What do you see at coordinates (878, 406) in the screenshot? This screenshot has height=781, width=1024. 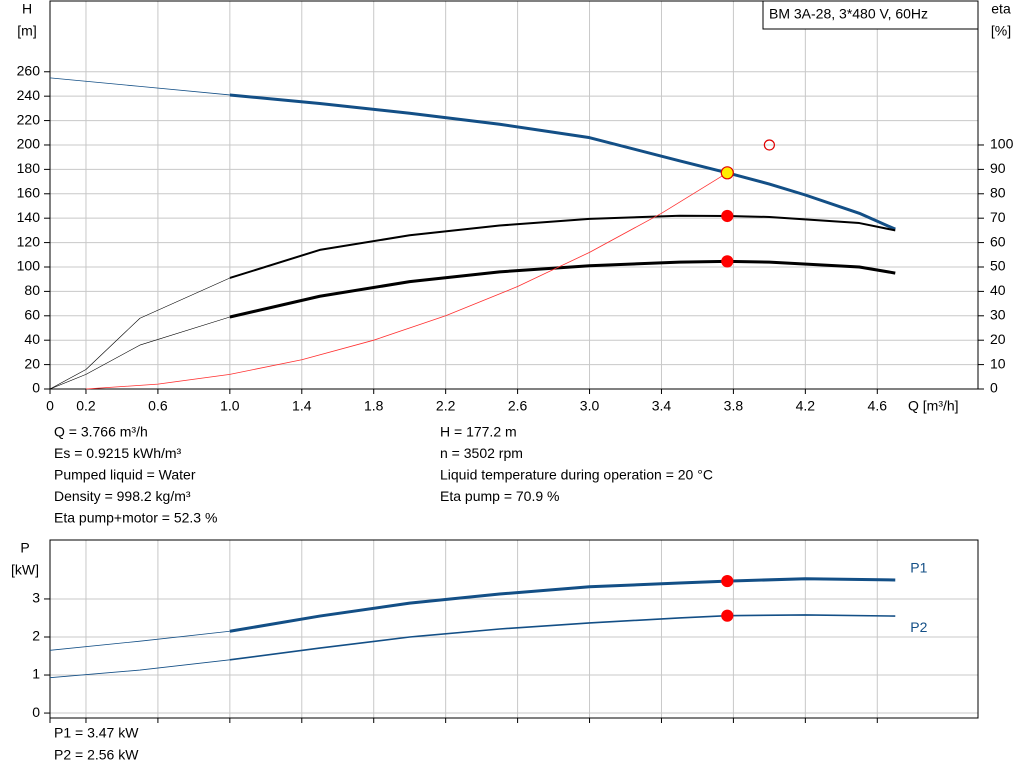 I see `x-tick-label: 4.6` at bounding box center [878, 406].